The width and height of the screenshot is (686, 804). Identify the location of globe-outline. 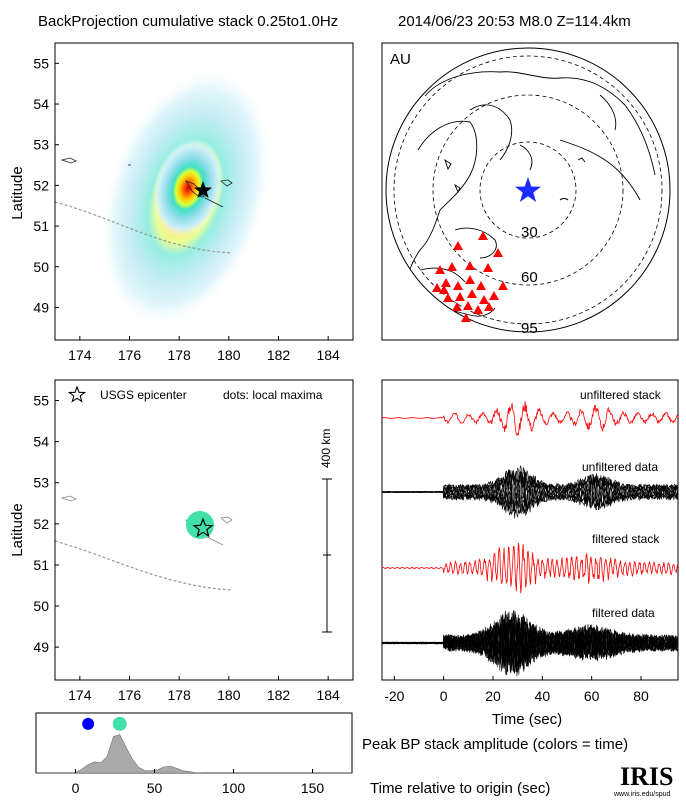
(528, 190).